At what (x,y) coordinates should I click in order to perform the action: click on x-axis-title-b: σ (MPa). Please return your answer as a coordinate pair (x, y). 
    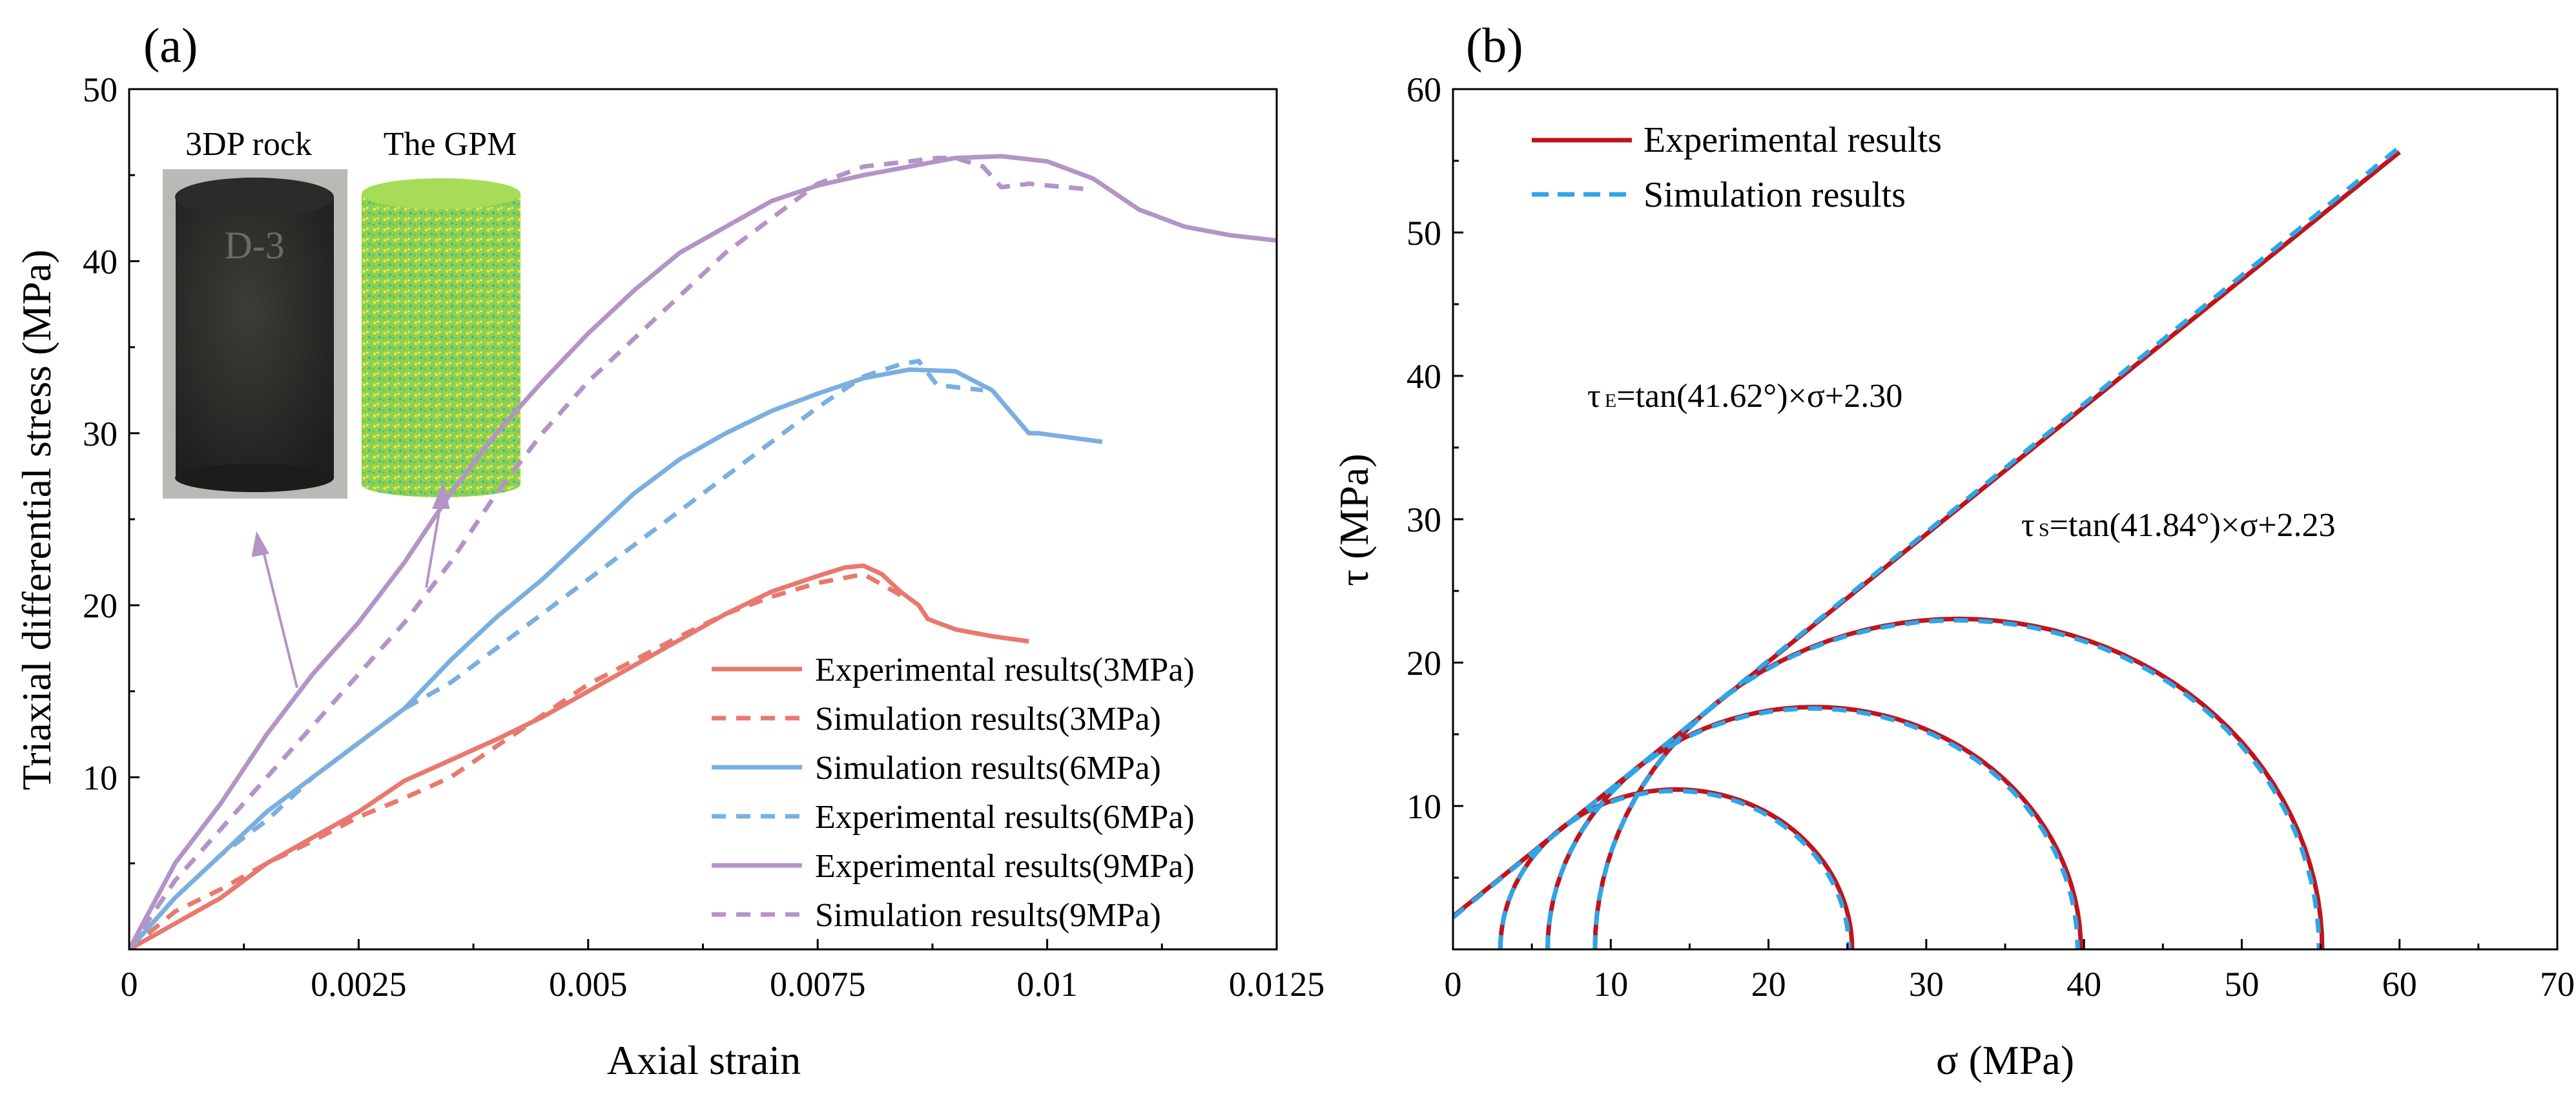
    Looking at the image, I should click on (2005, 1060).